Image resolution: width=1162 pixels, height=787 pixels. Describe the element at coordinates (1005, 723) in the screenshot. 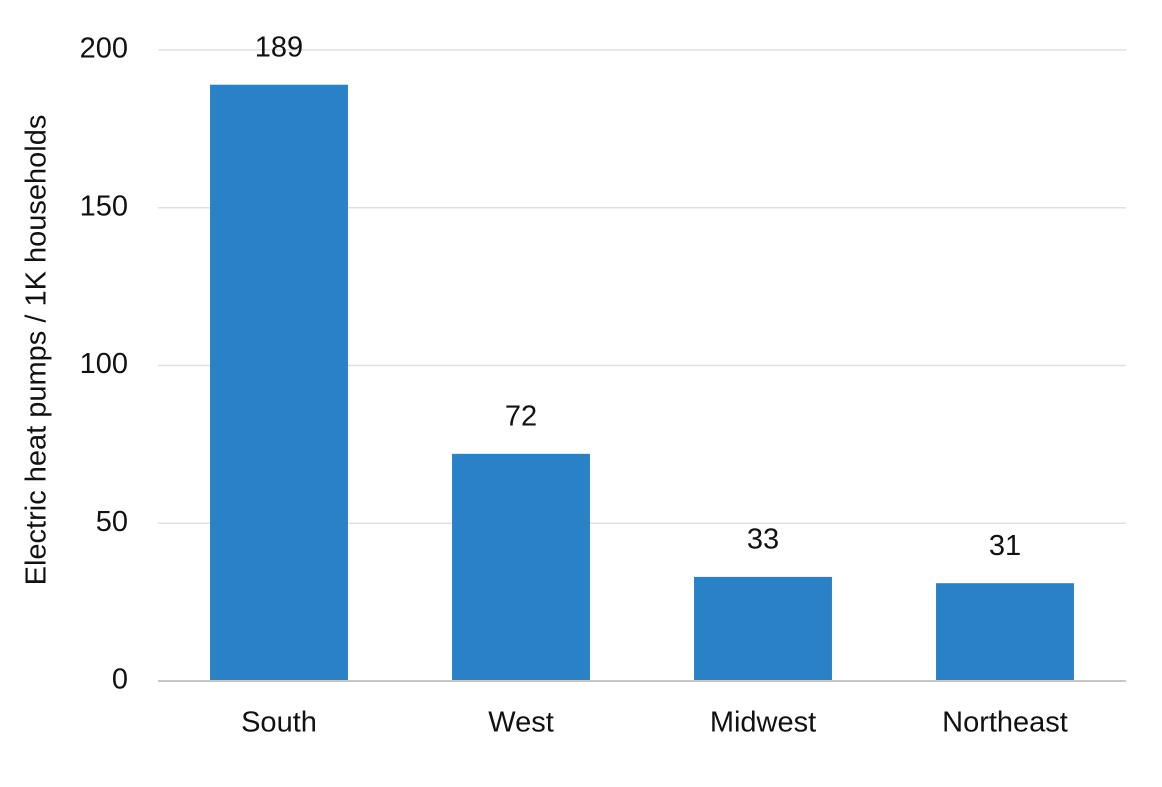

I see `x-tick-label: Northeast` at that location.